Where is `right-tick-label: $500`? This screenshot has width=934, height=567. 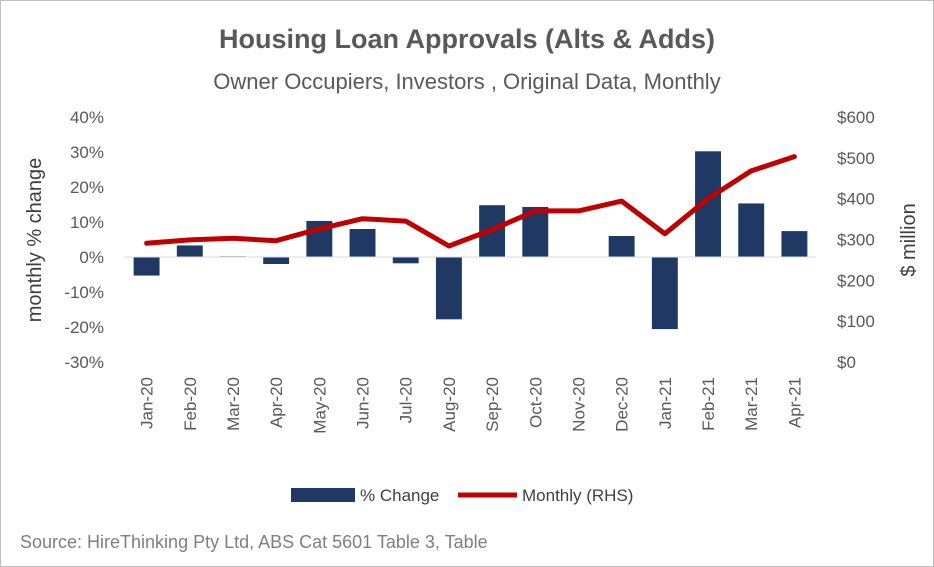 right-tick-label: $500 is located at coordinates (856, 158).